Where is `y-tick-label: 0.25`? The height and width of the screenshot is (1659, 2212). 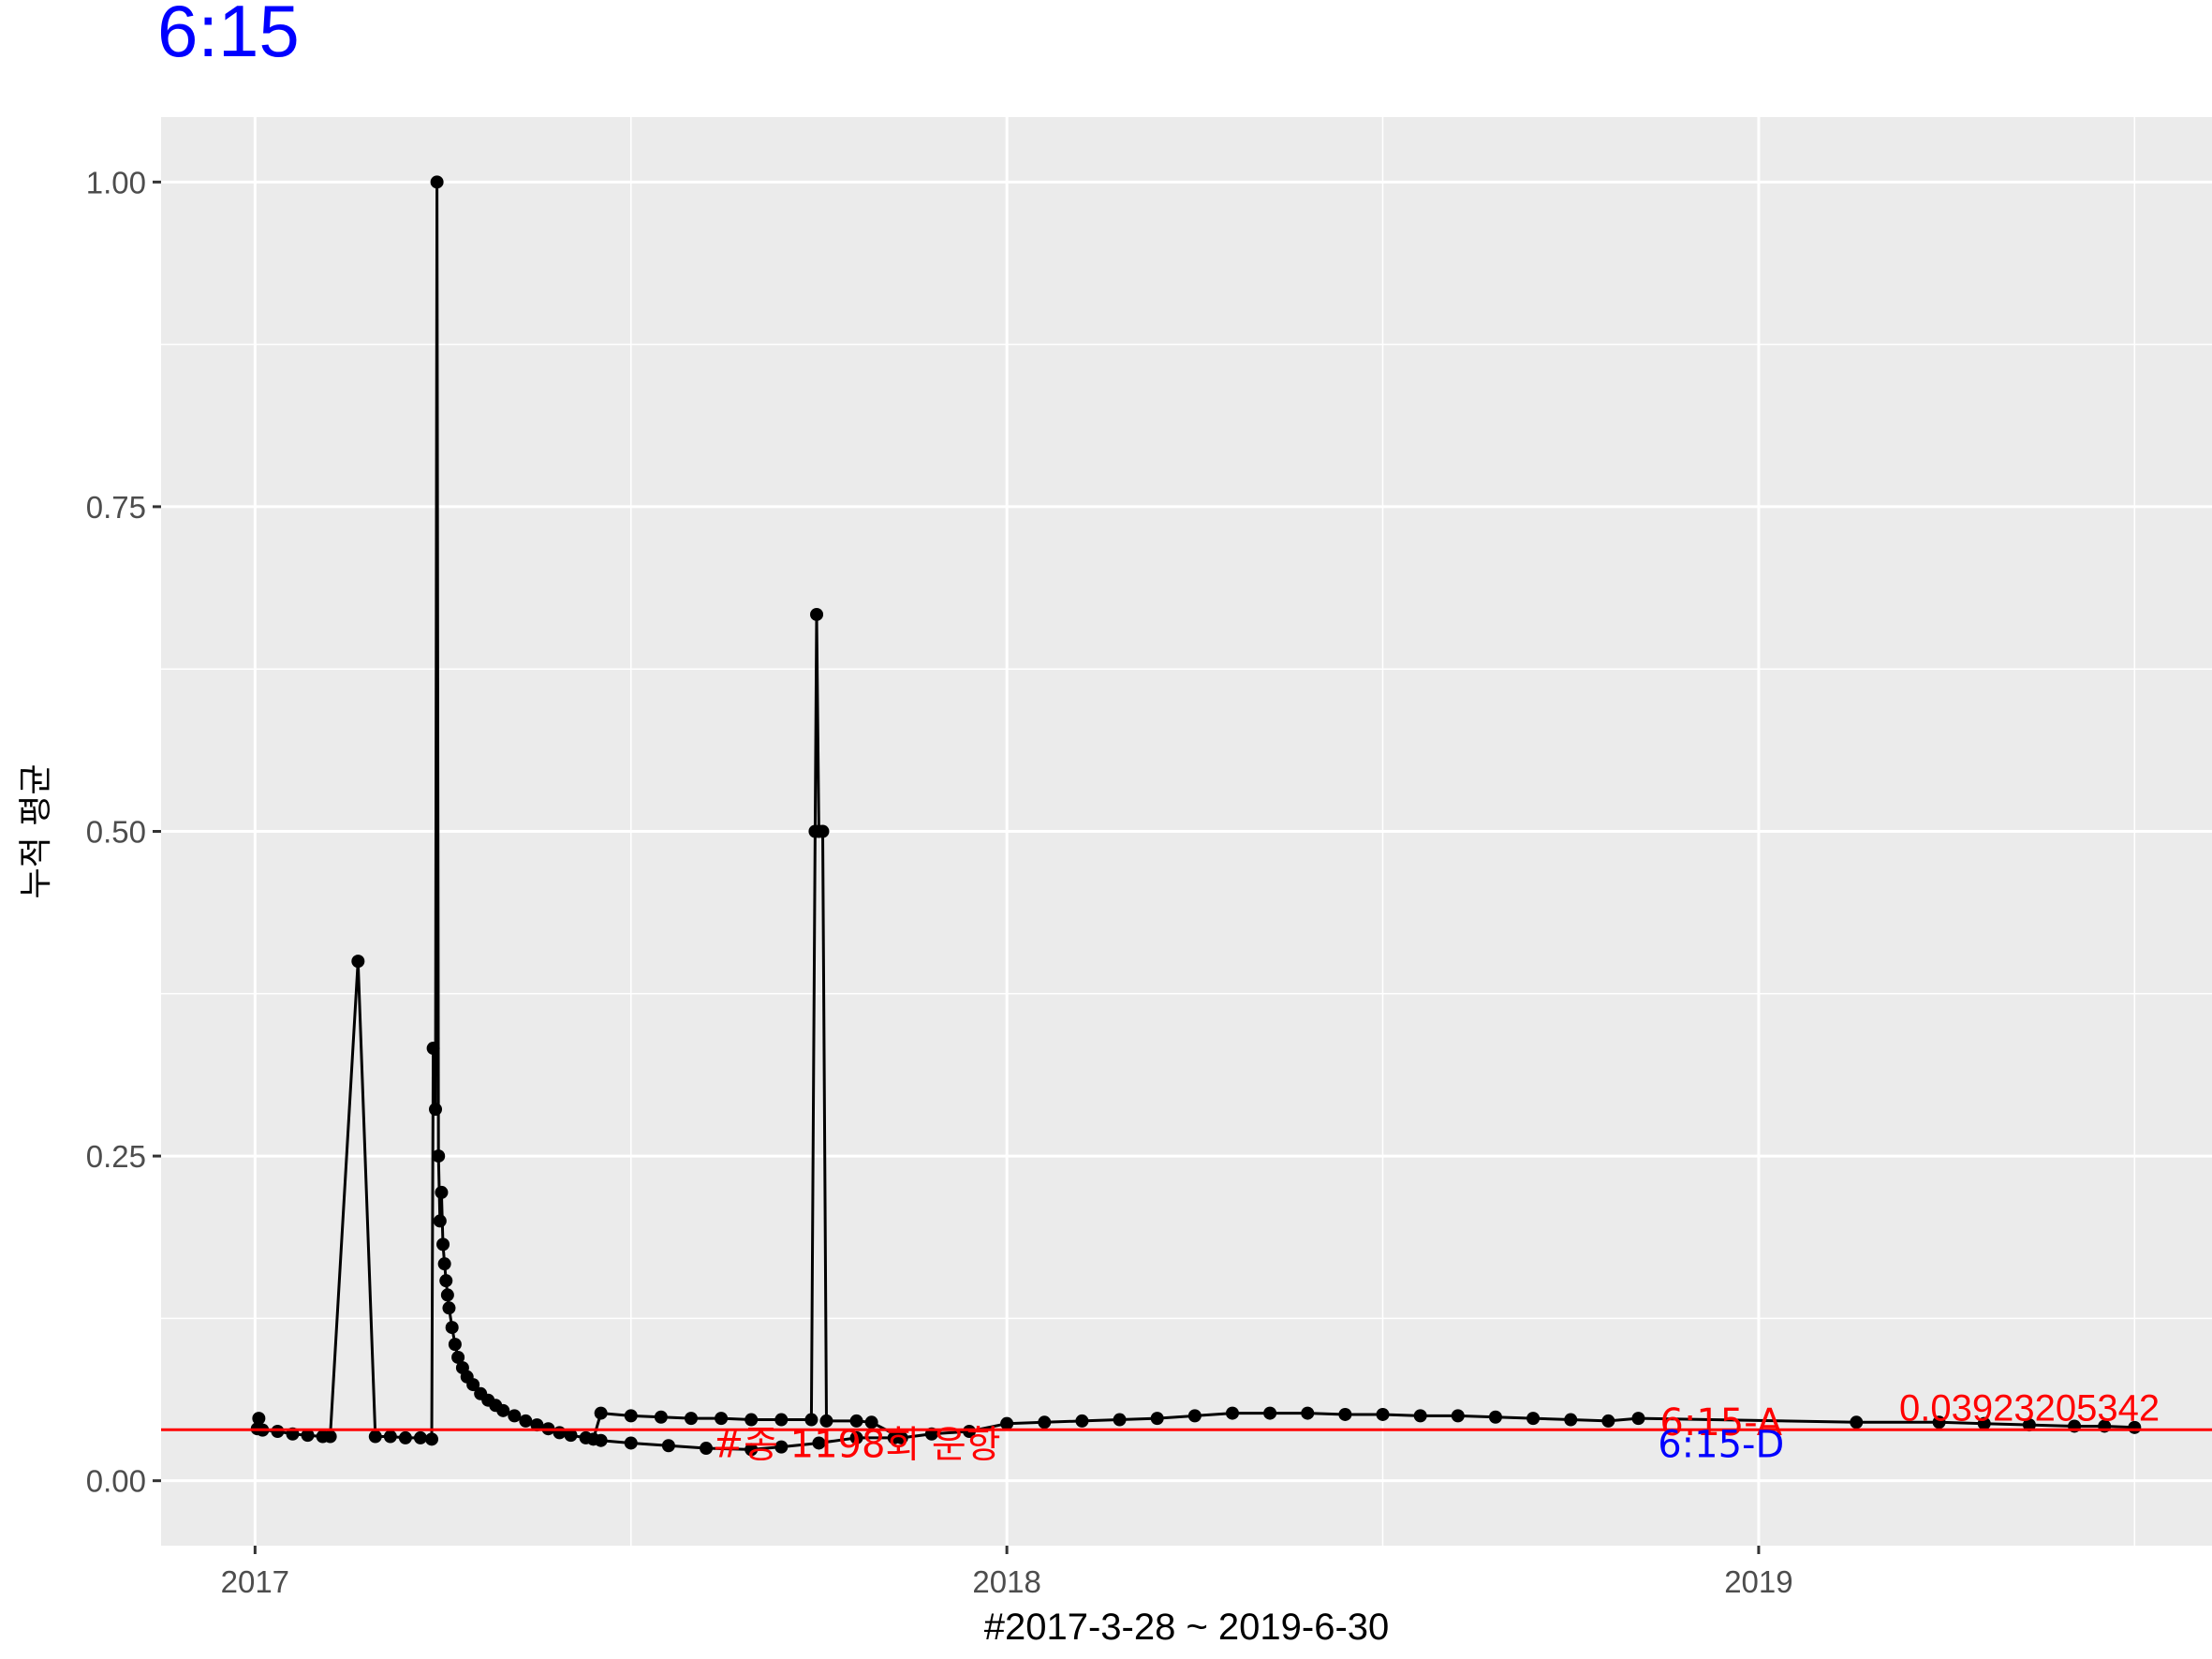 y-tick-label: 0.25 is located at coordinates (116, 1157).